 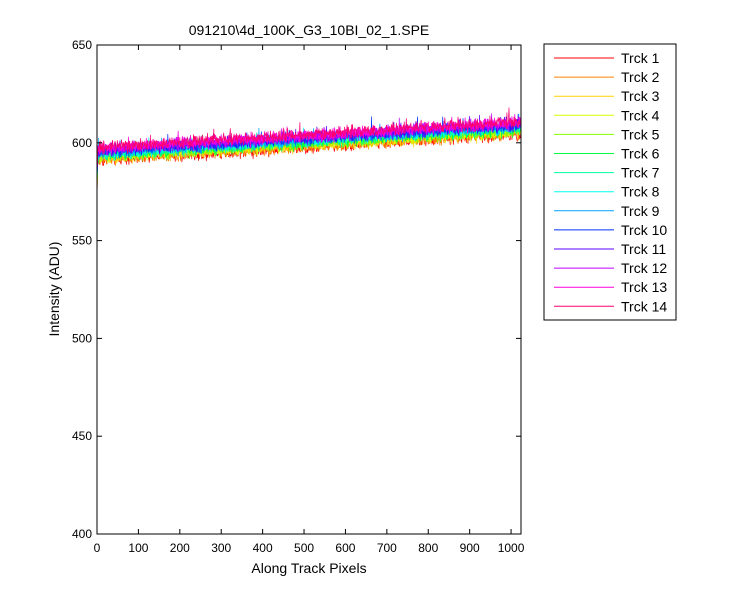 What do you see at coordinates (511, 548) in the screenshot?
I see `x-tick-label: 1000` at bounding box center [511, 548].